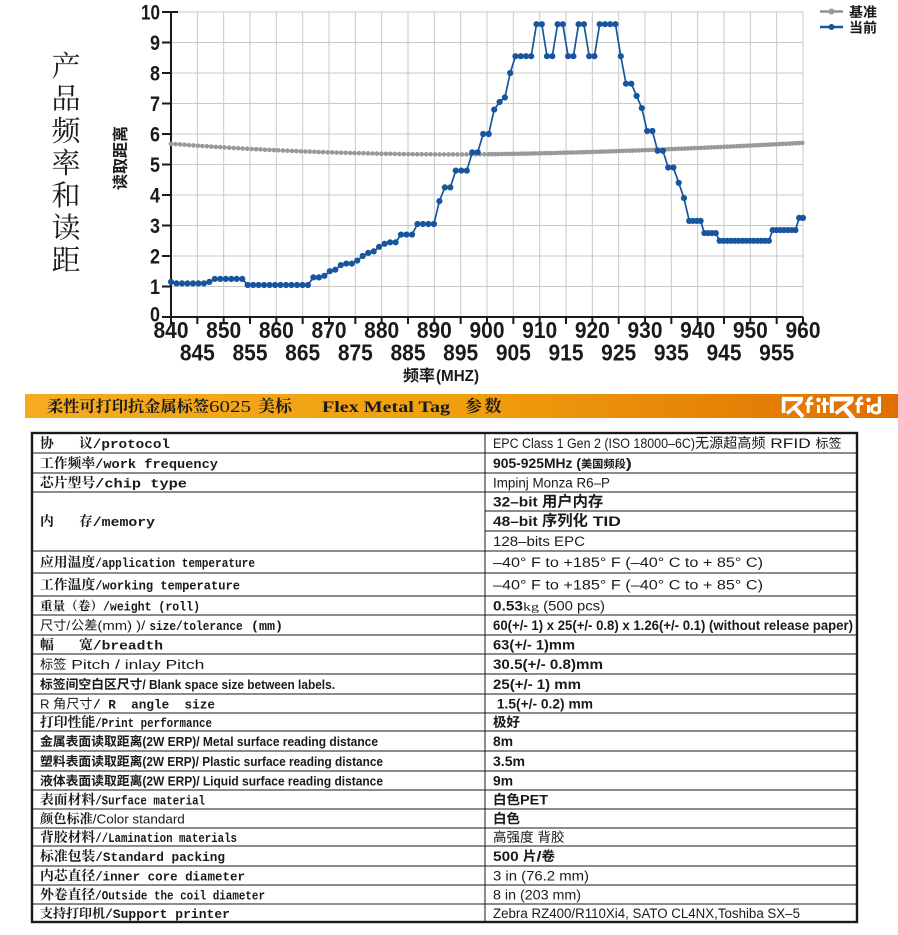 The image size is (898, 935). I want to click on svg-text: /breadth, so click(128, 645).